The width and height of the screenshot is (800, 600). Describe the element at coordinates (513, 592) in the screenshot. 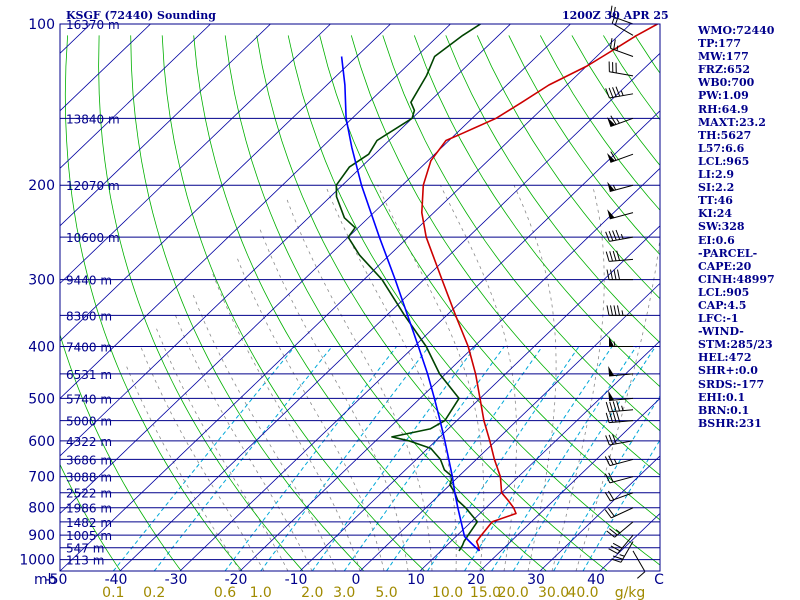

I see `mixing-ratio-tick-label: 20.0` at that location.